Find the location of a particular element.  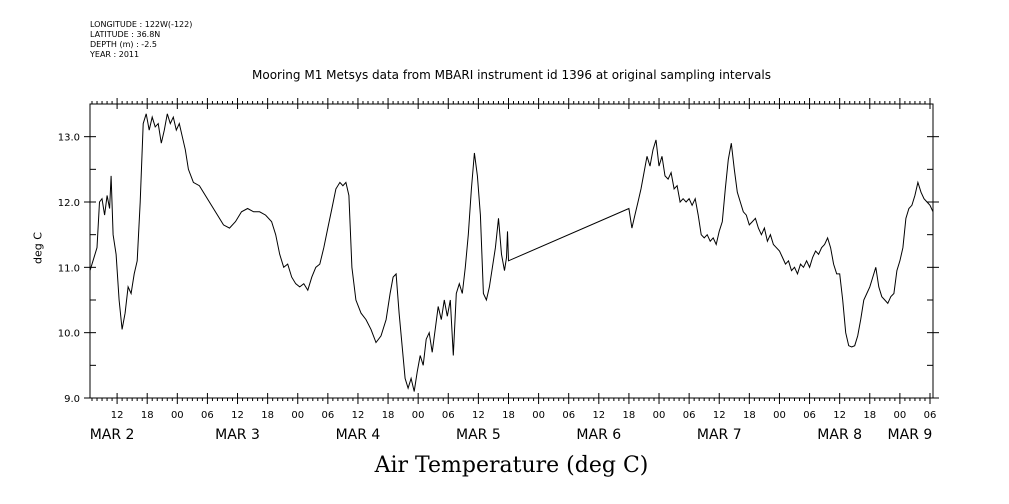

y-tick-label: 10.0 is located at coordinates (69, 334).